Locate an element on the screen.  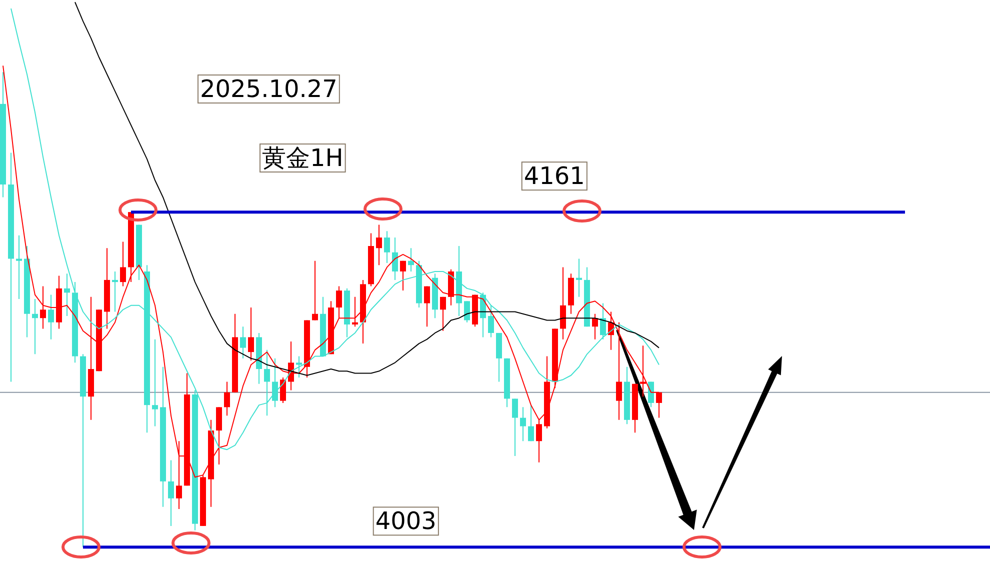
text: 2025.10.27 is located at coordinates (269, 89).